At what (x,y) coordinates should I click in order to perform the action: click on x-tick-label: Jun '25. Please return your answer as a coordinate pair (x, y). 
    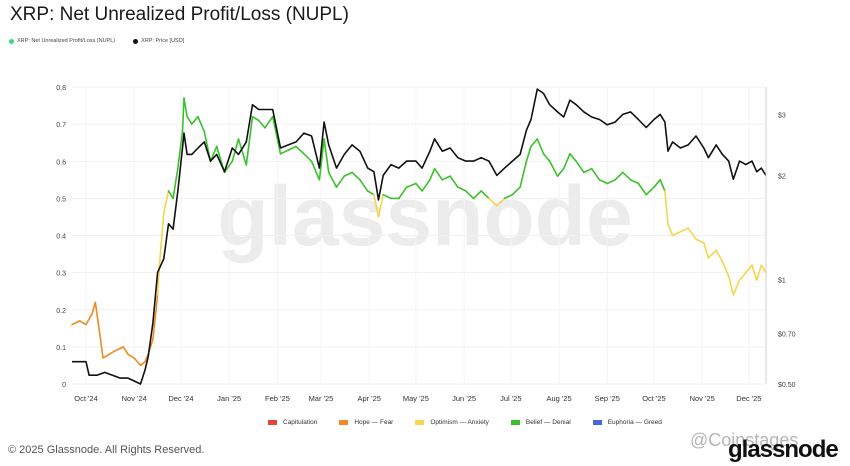
    Looking at the image, I should click on (464, 398).